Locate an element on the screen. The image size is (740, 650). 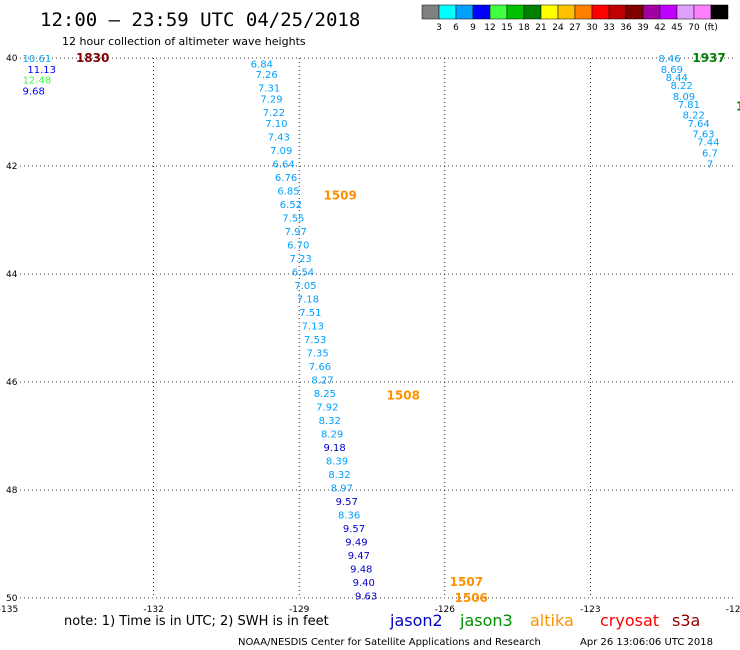
swh-value-jason3: 8.46 is located at coordinates (669, 59).